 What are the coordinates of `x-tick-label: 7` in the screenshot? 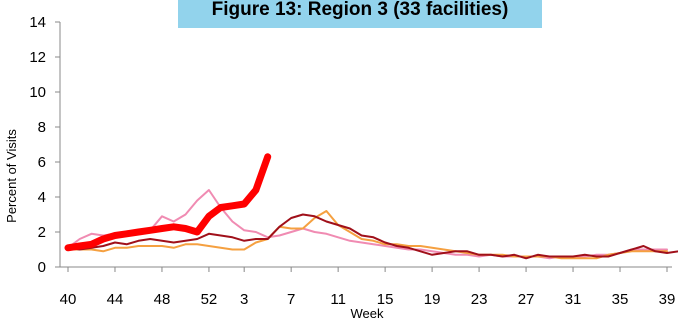 It's located at (291, 299).